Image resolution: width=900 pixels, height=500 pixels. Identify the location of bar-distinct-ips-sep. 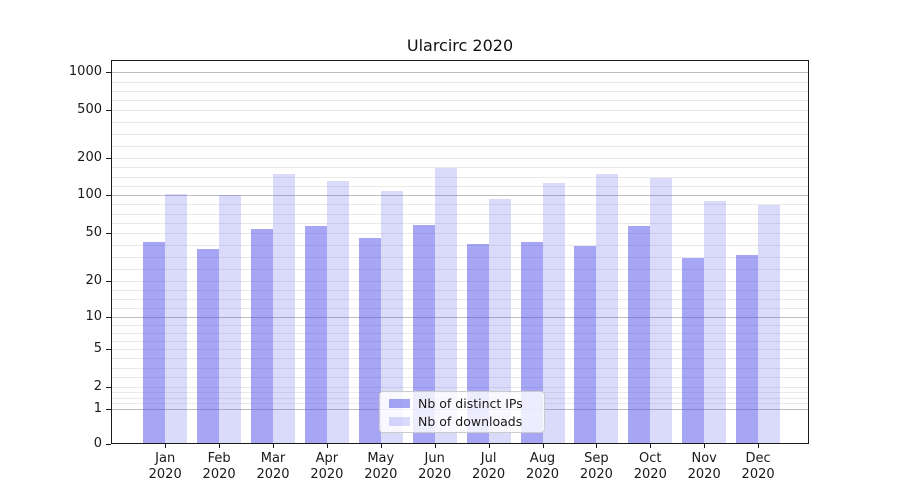
(585, 344).